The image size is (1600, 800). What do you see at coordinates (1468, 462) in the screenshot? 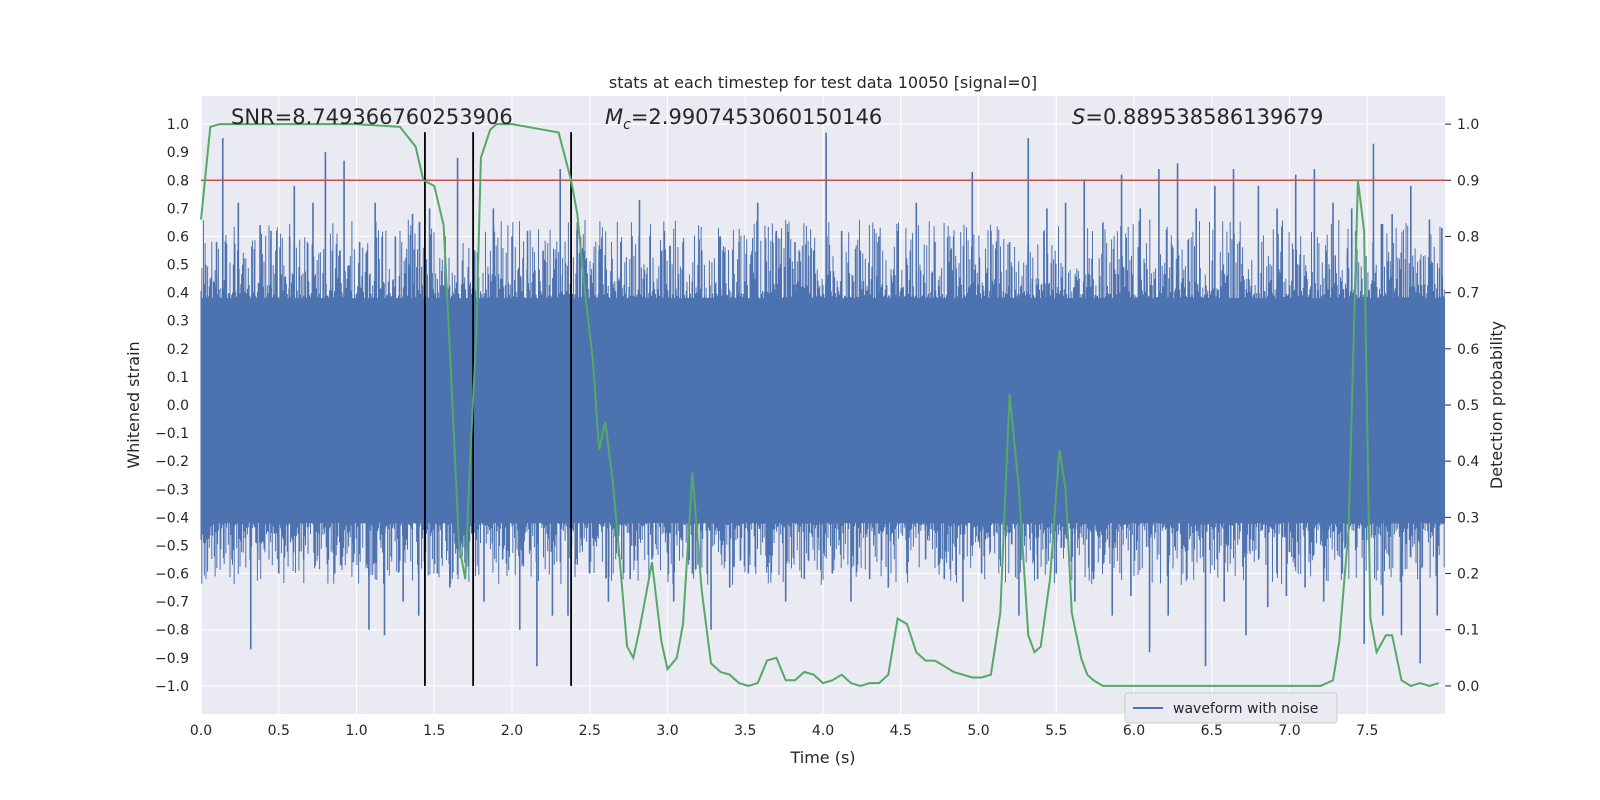
I see `y2-tick-label: 0.4` at bounding box center [1468, 462].